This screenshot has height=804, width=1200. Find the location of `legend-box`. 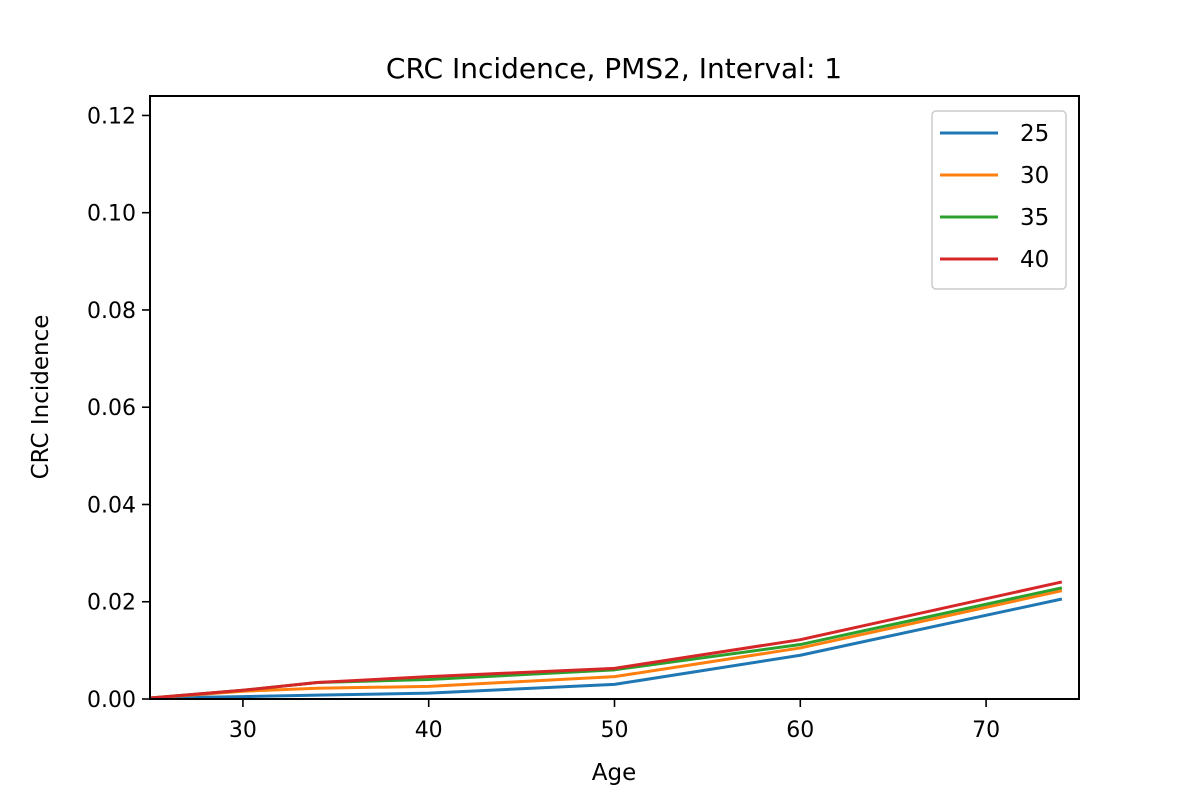

legend-box is located at coordinates (999, 200).